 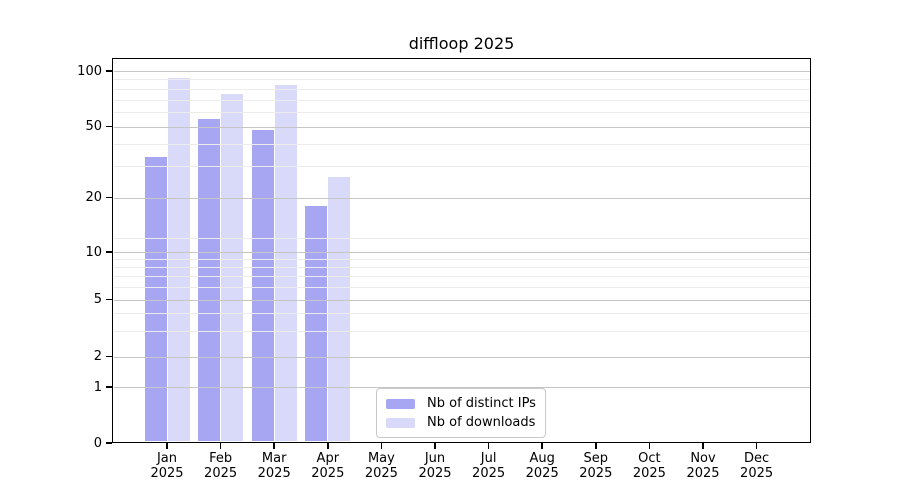 I want to click on bar-nb-of-distinct-ips-apr, so click(x=316, y=323).